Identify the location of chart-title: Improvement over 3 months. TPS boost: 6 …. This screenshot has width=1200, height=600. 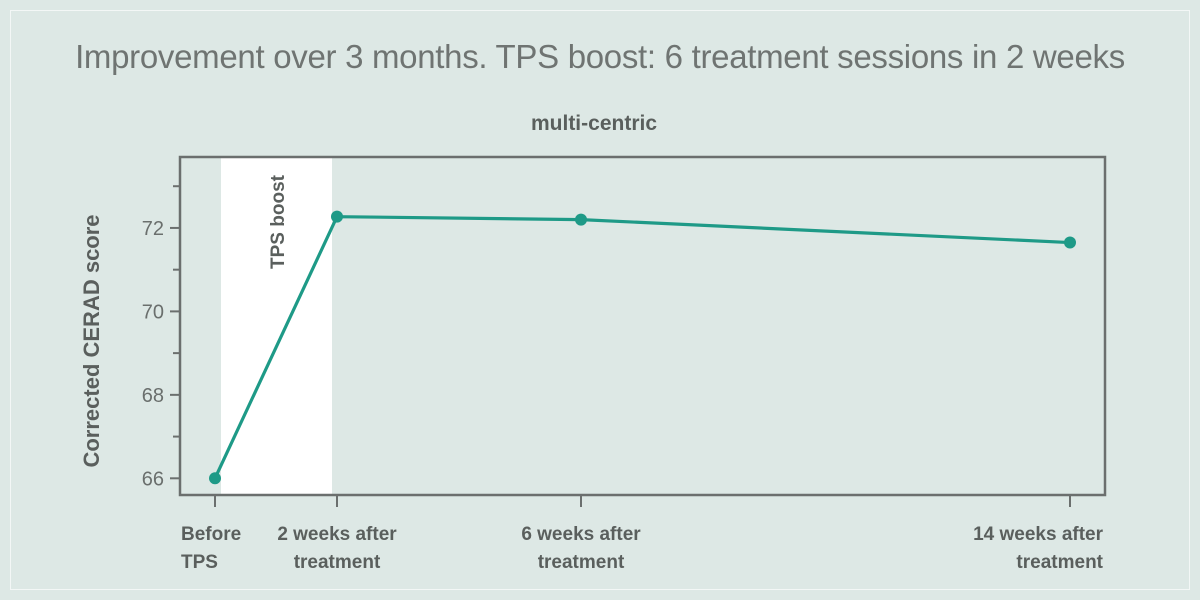
(600, 56).